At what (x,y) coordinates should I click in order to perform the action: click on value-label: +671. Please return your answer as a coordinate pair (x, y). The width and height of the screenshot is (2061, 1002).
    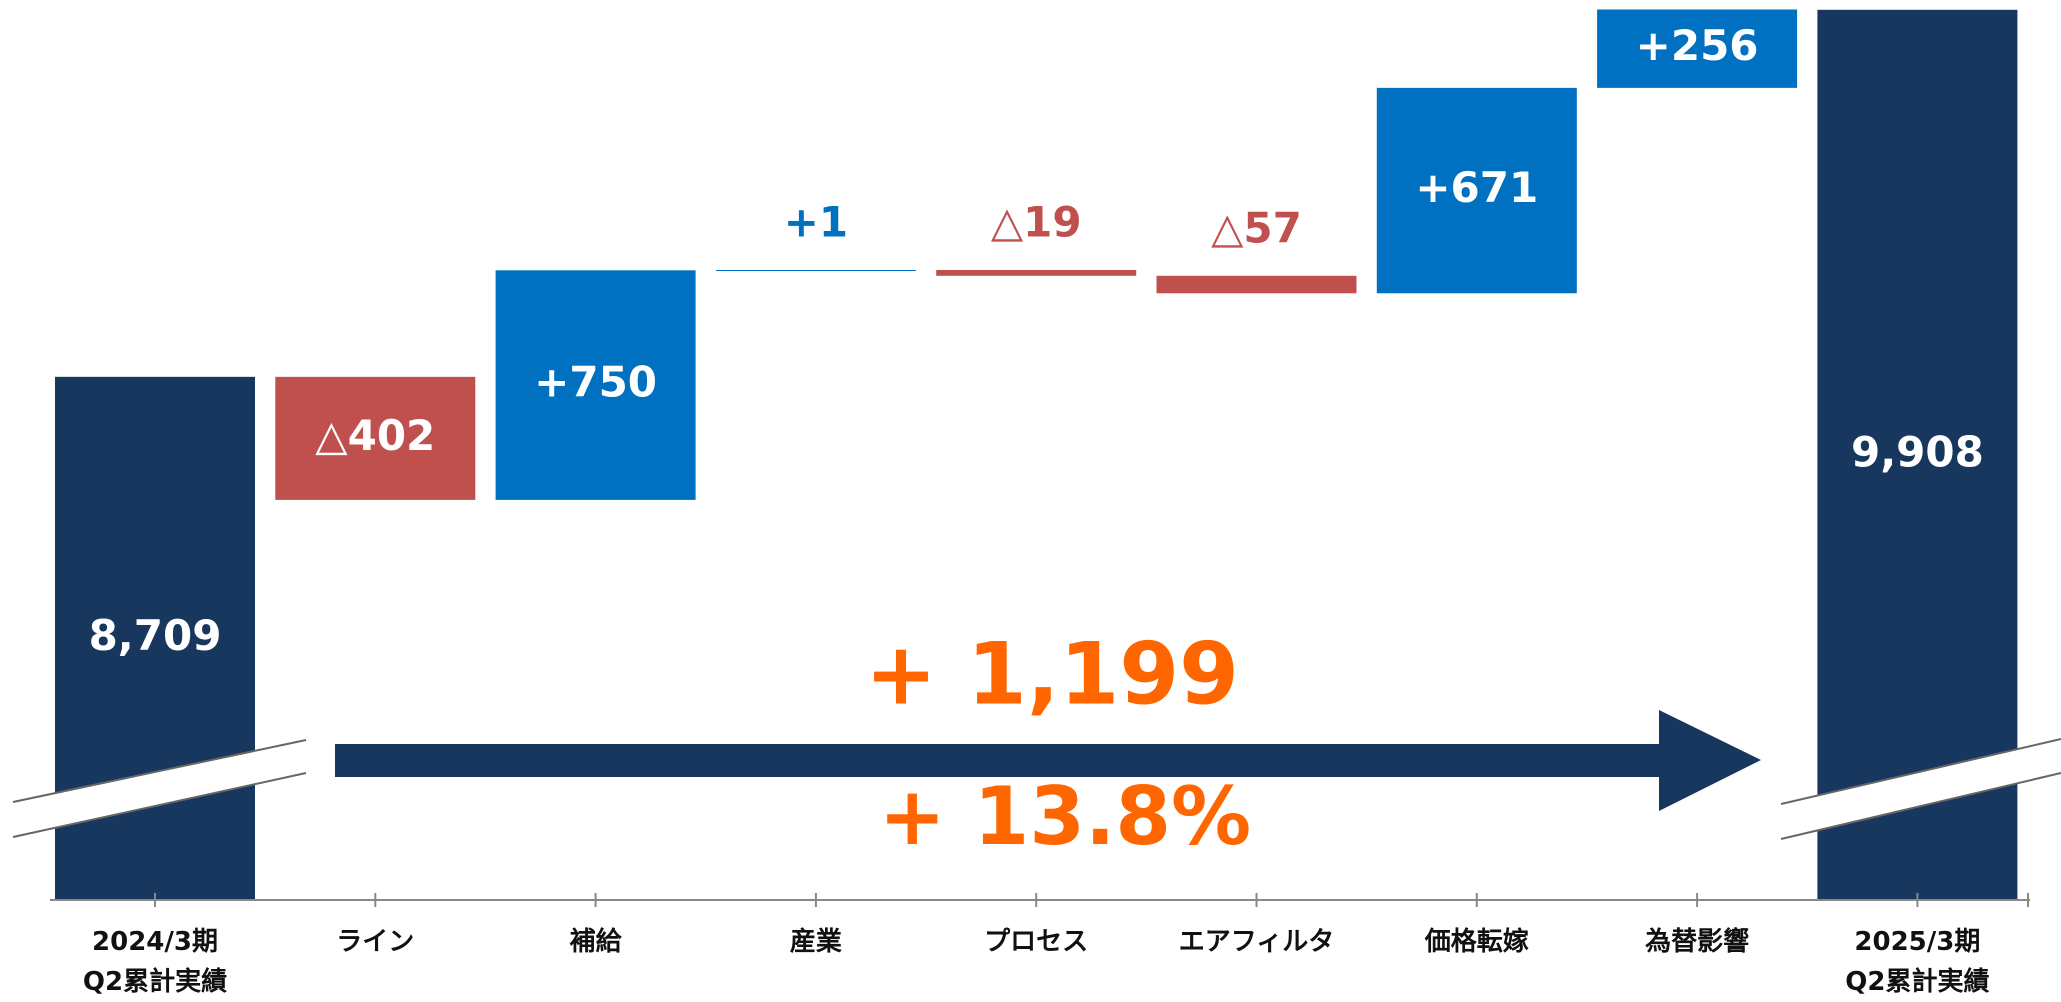
    Looking at the image, I should click on (1476, 187).